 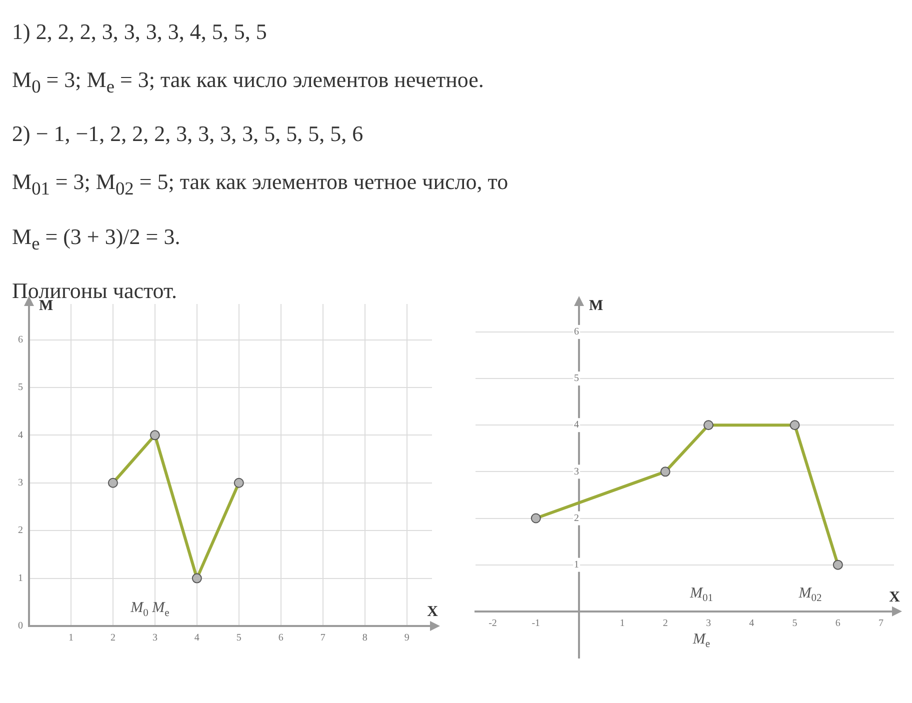 What do you see at coordinates (261, 184) in the screenshot?
I see `text: M$_{01}$ = 3; M$_{02}$ = 5; так как элементов четное число, то` at bounding box center [261, 184].